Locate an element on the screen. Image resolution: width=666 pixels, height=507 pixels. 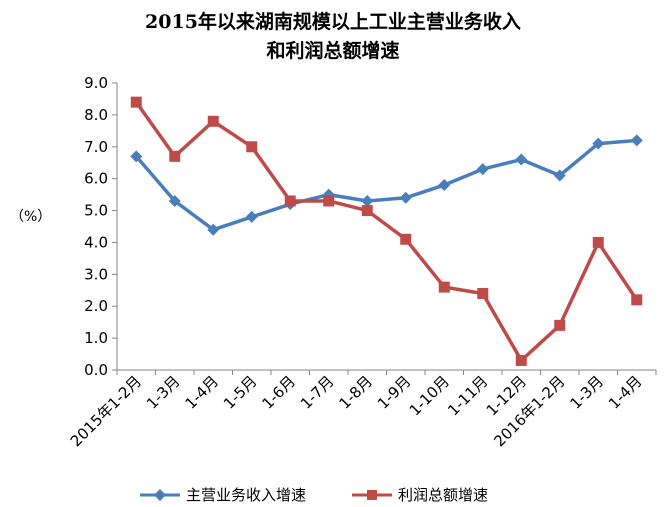
y-tick-label: 8.0 is located at coordinates (96, 115).